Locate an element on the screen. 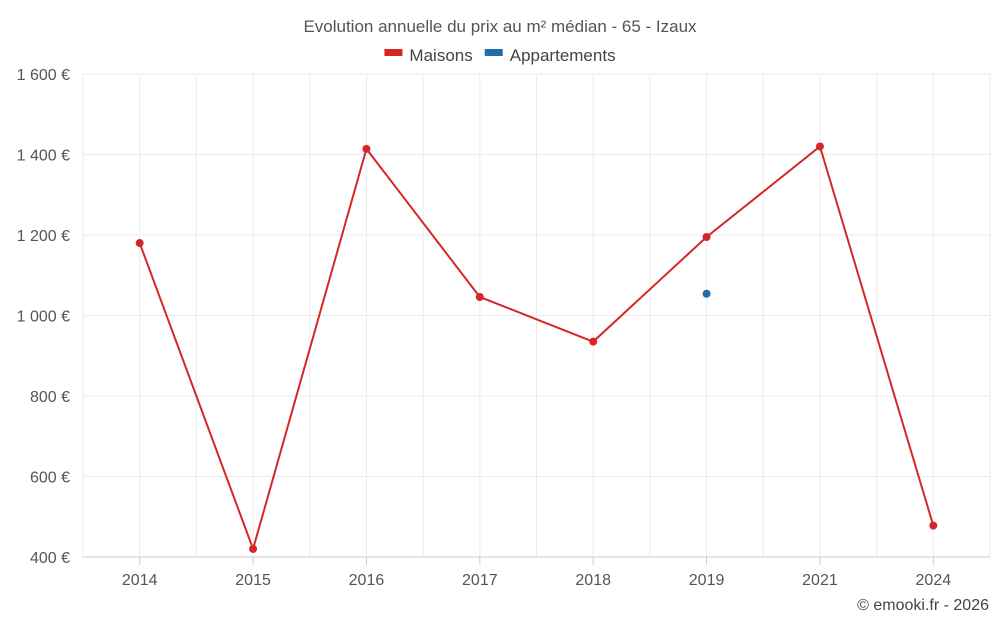  x-tick-label: 2021 is located at coordinates (820, 580).